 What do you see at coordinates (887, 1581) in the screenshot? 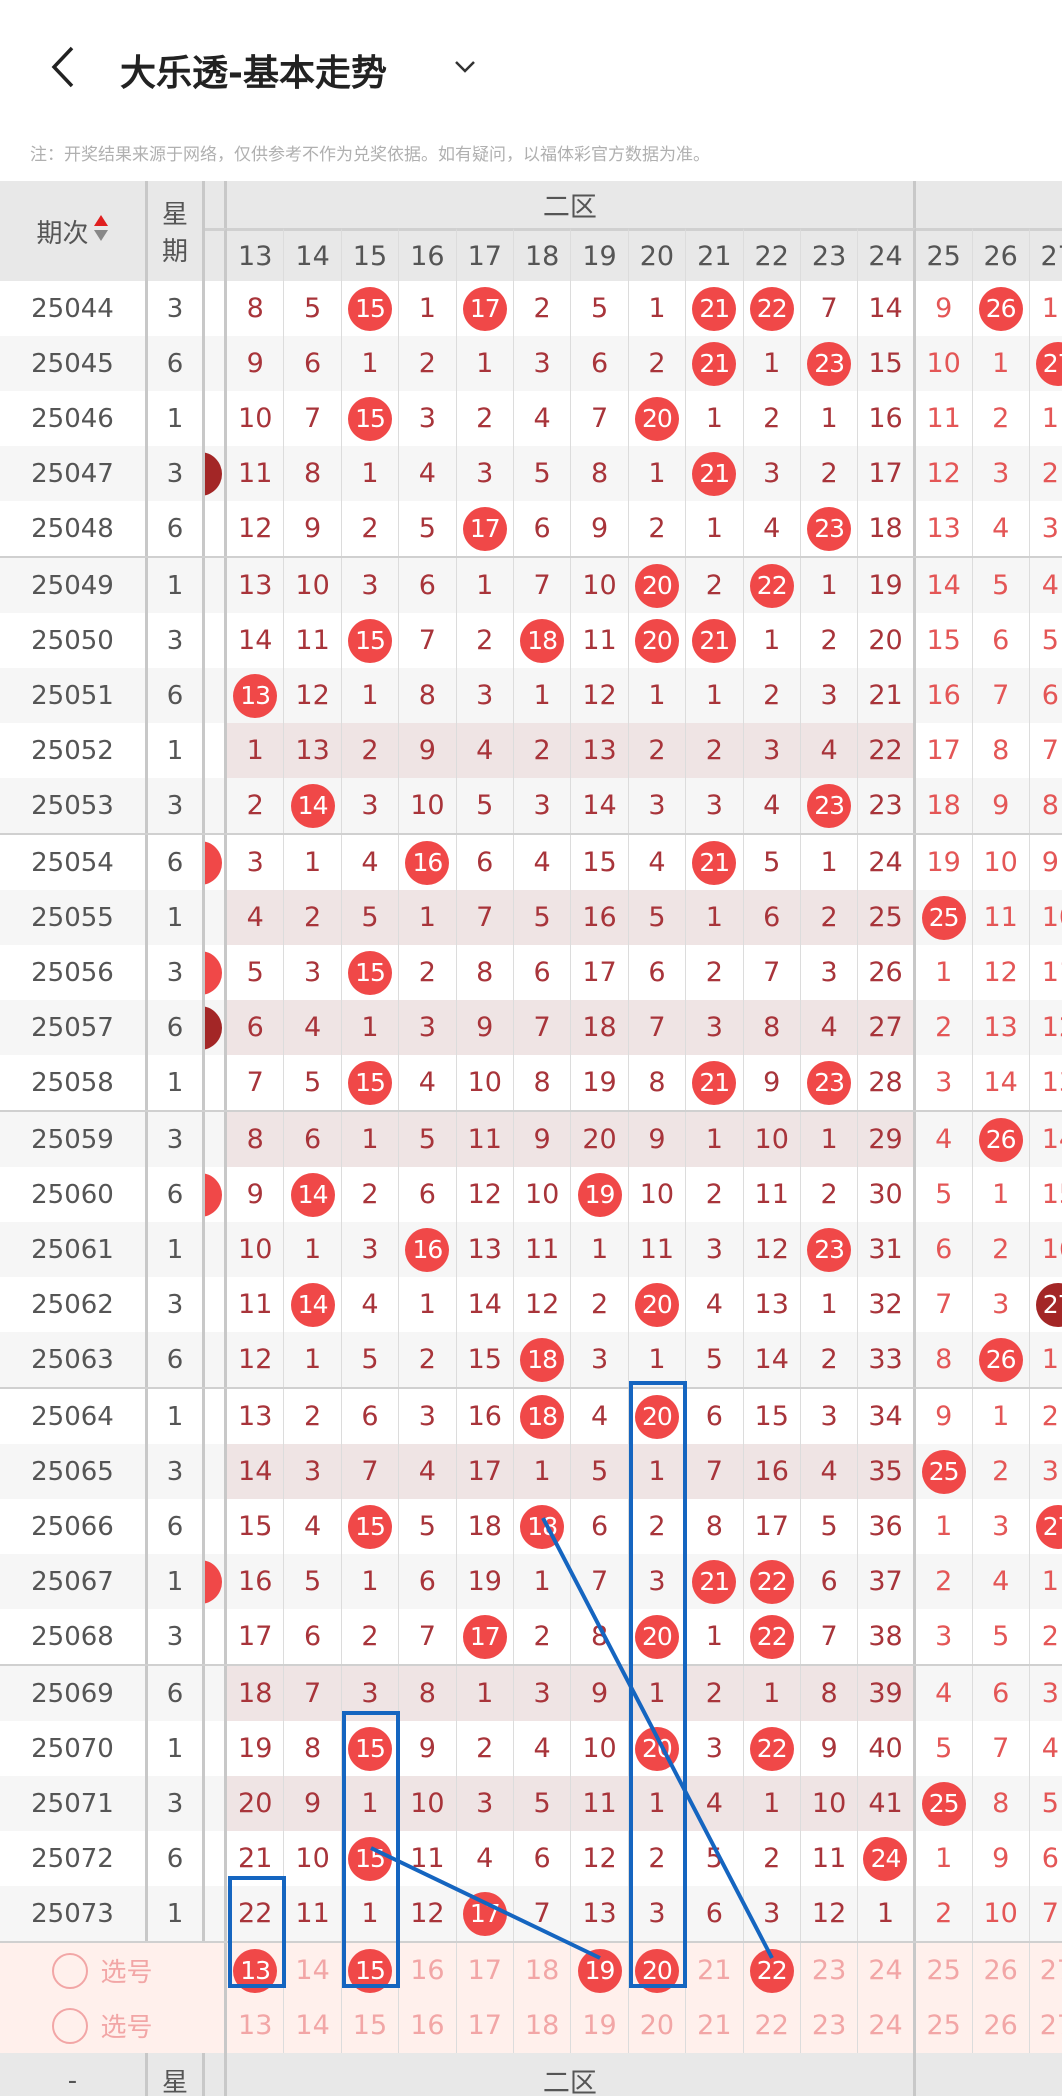
I see `cell-24: 37` at bounding box center [887, 1581].